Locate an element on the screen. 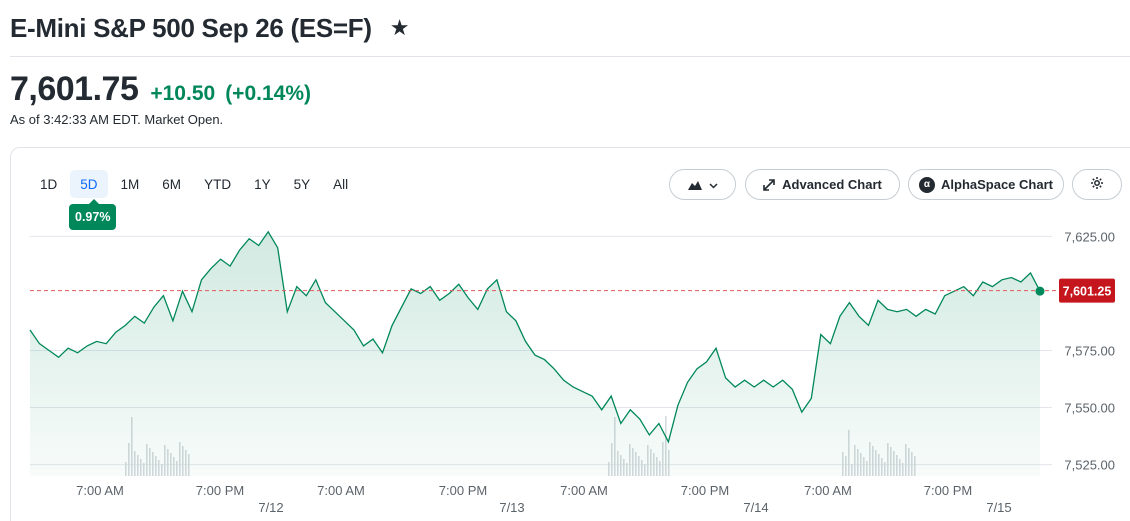 This screenshot has width=1130, height=521. advanced-chart-label: Advanced Chart is located at coordinates (832, 184).